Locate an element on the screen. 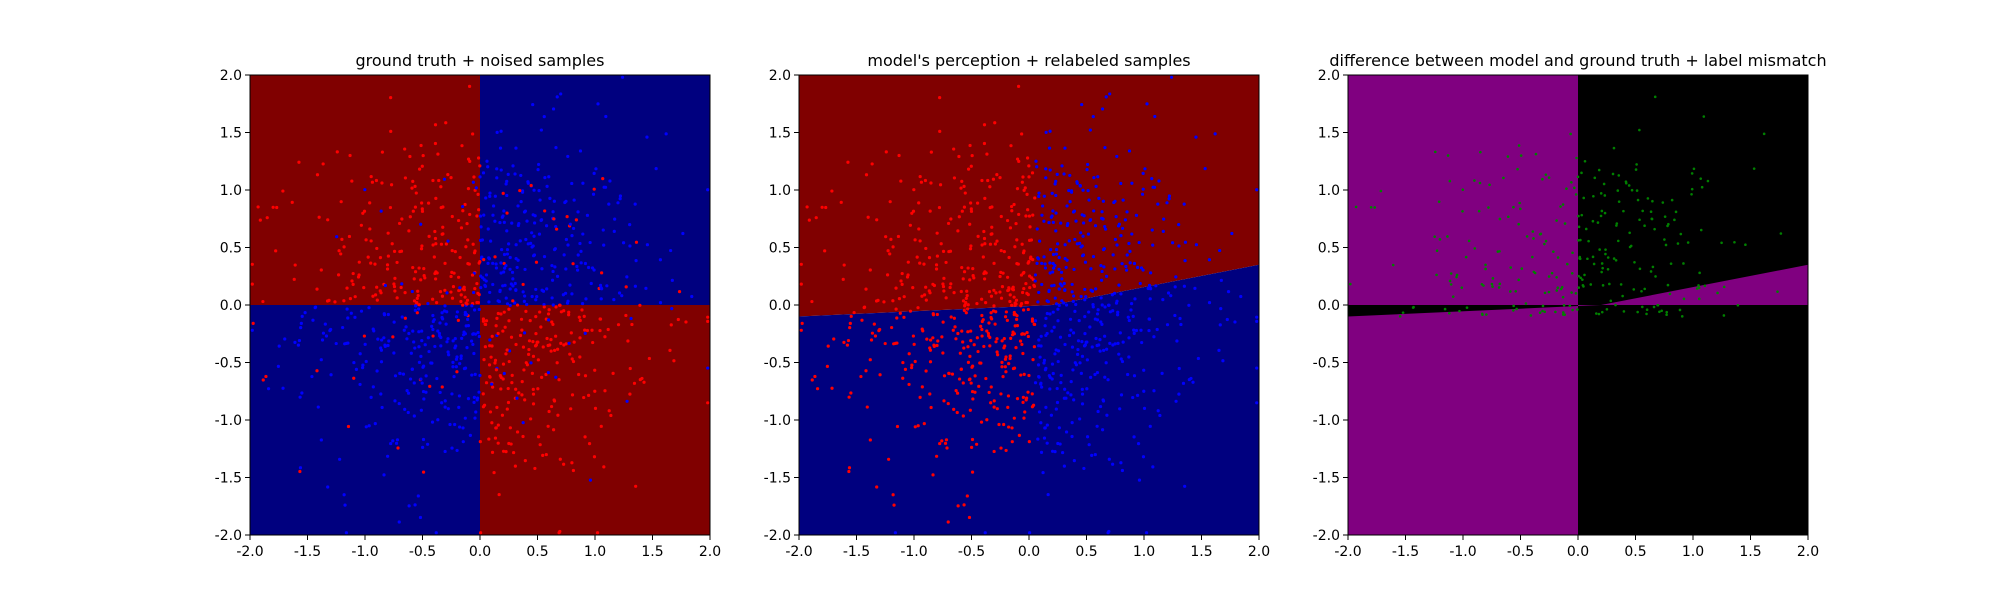 The image size is (2000, 600). x-tick-label: 1.0 is located at coordinates (1693, 552).